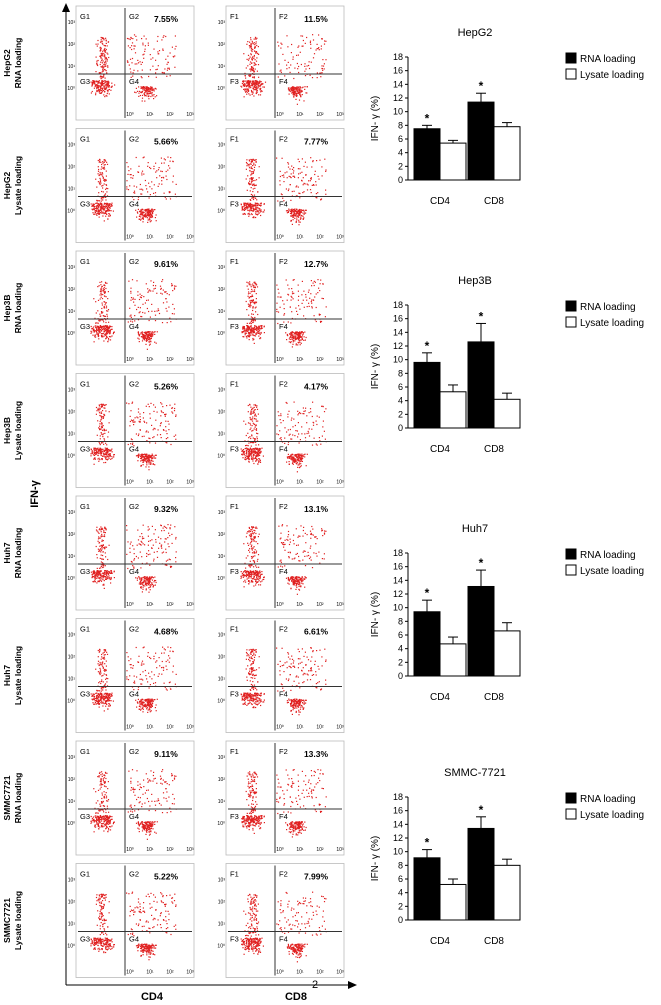 The height and width of the screenshot is (1005, 661). What do you see at coordinates (134, 506) in the screenshot?
I see `quadrant-label-g2: G2` at bounding box center [134, 506].